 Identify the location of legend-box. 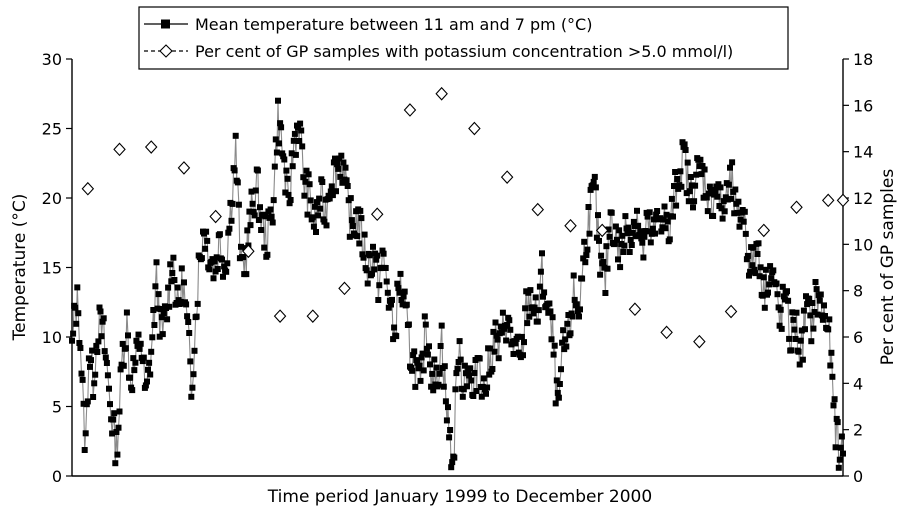
(463, 38).